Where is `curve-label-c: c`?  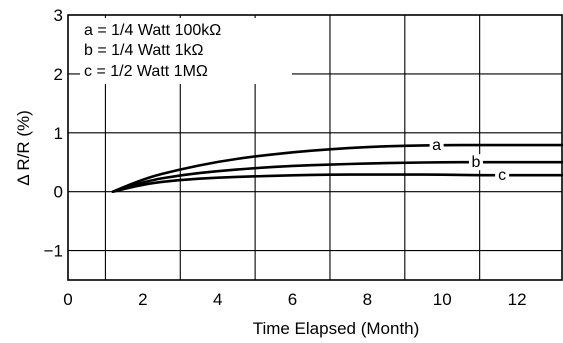
curve-label-c: c is located at coordinates (502, 175).